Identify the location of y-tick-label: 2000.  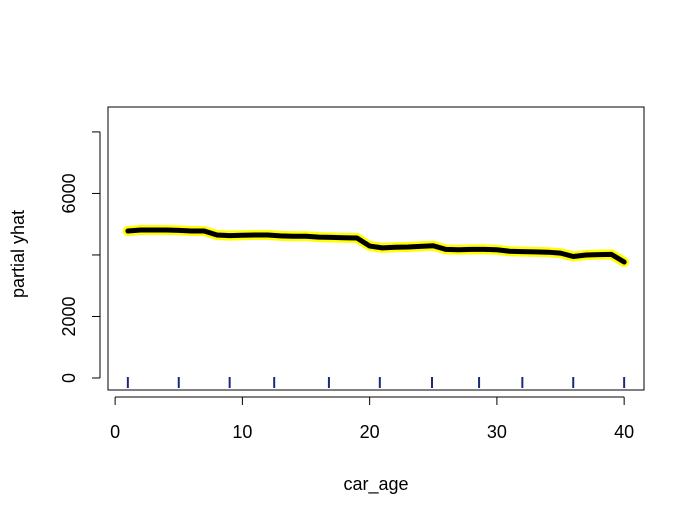
(69, 316).